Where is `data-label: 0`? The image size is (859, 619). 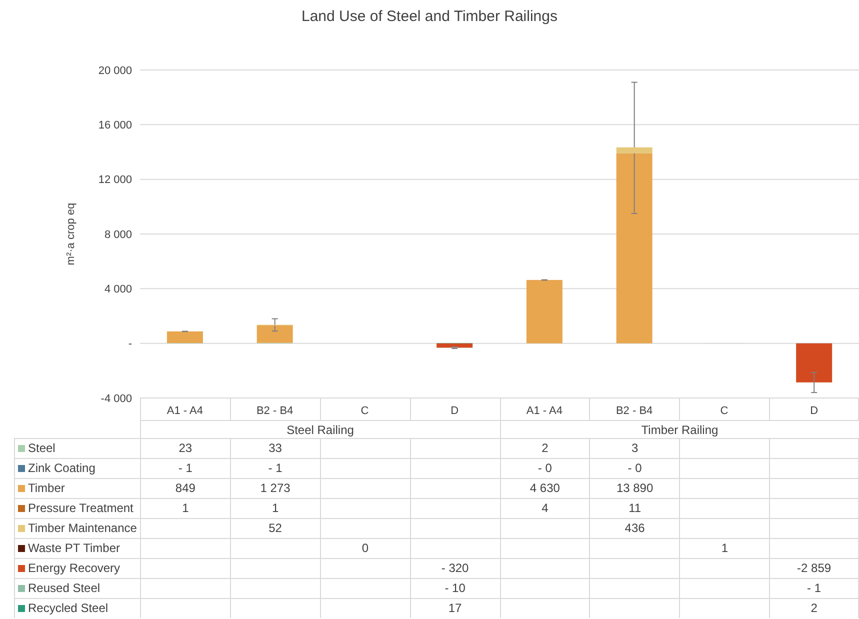 data-label: 0 is located at coordinates (365, 548).